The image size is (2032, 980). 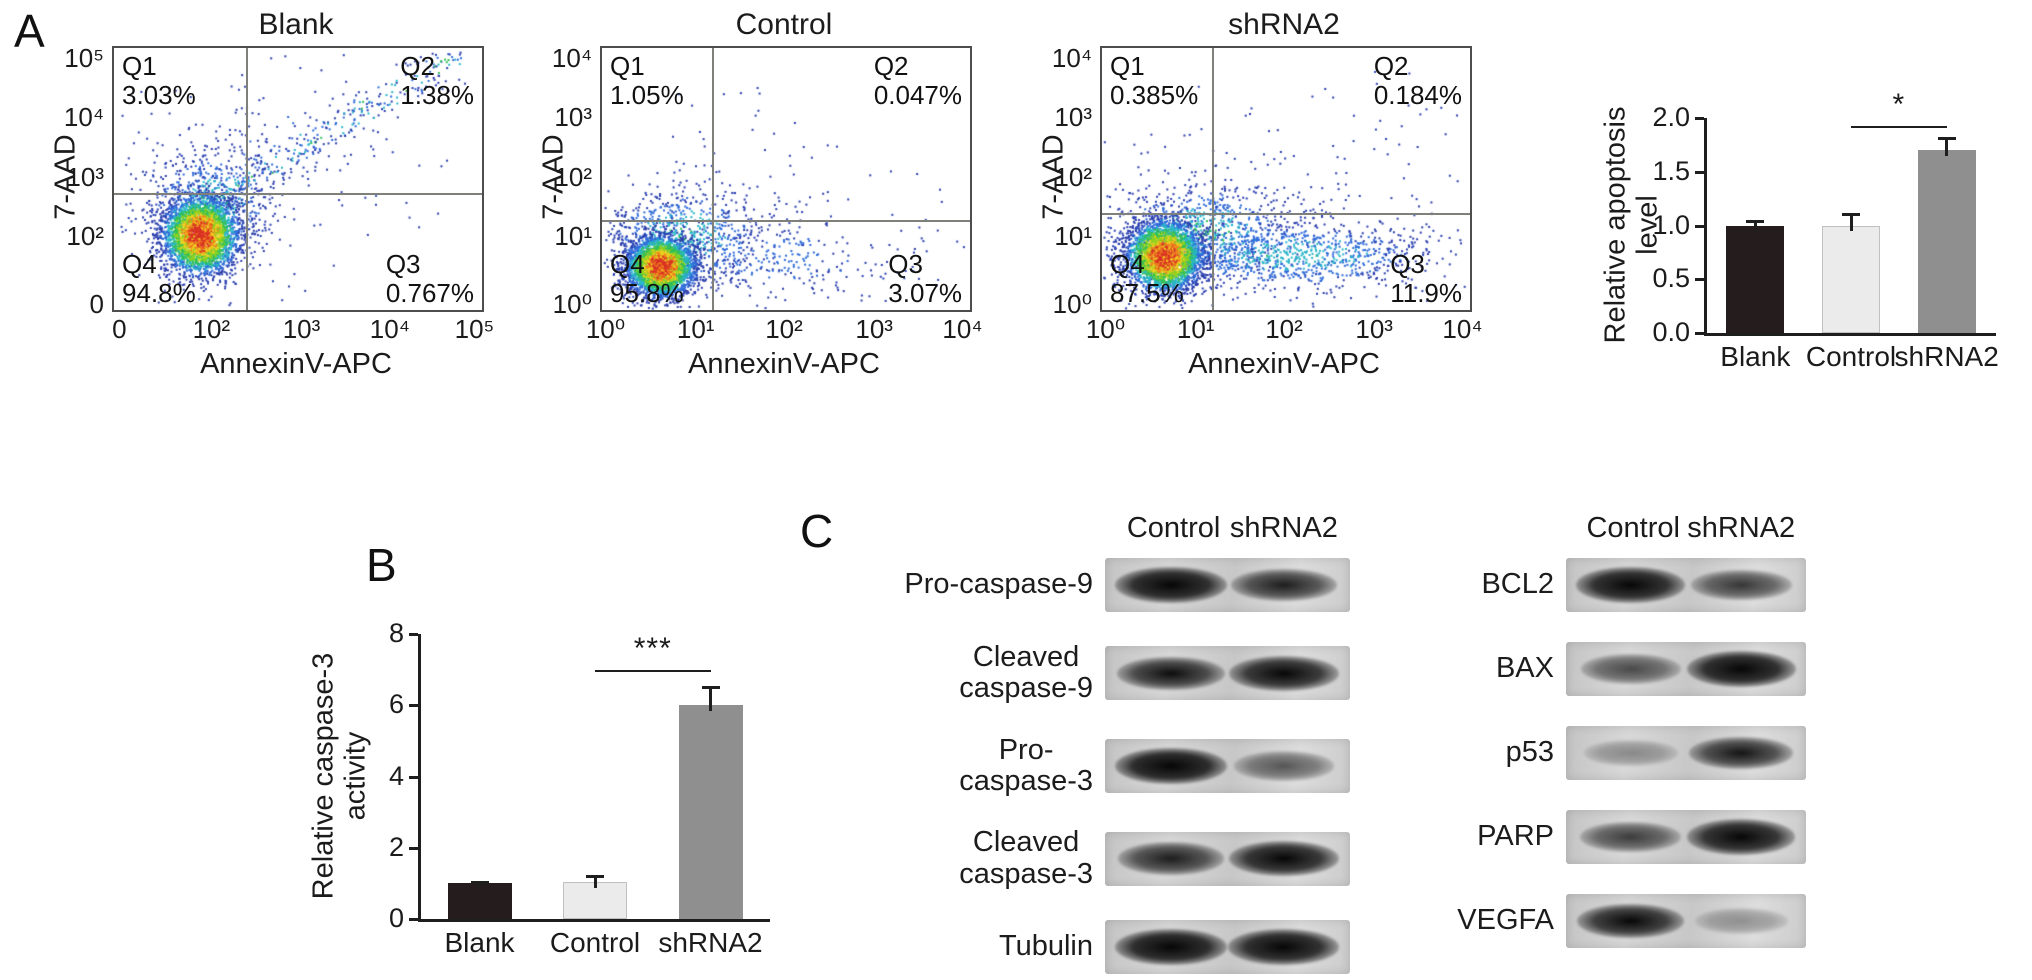 I want to click on western-blot-row: Pro- caspase-3, so click(x=1099, y=765).